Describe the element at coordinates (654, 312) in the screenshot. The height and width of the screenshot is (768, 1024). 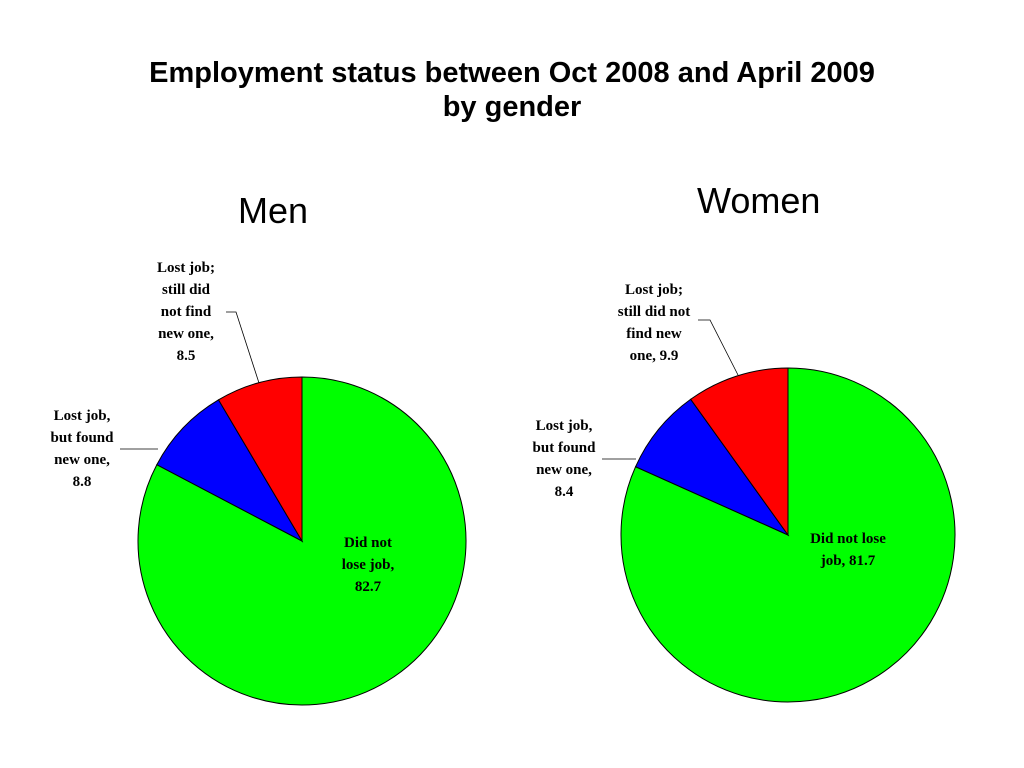
I see `slice-label-line-1-2-1: still did not` at that location.